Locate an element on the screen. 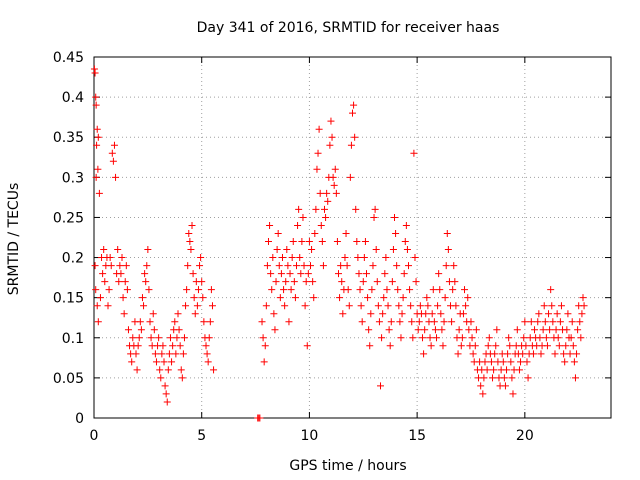 The width and height of the screenshot is (640, 480). y-tick-label: 0.4 is located at coordinates (73, 98).